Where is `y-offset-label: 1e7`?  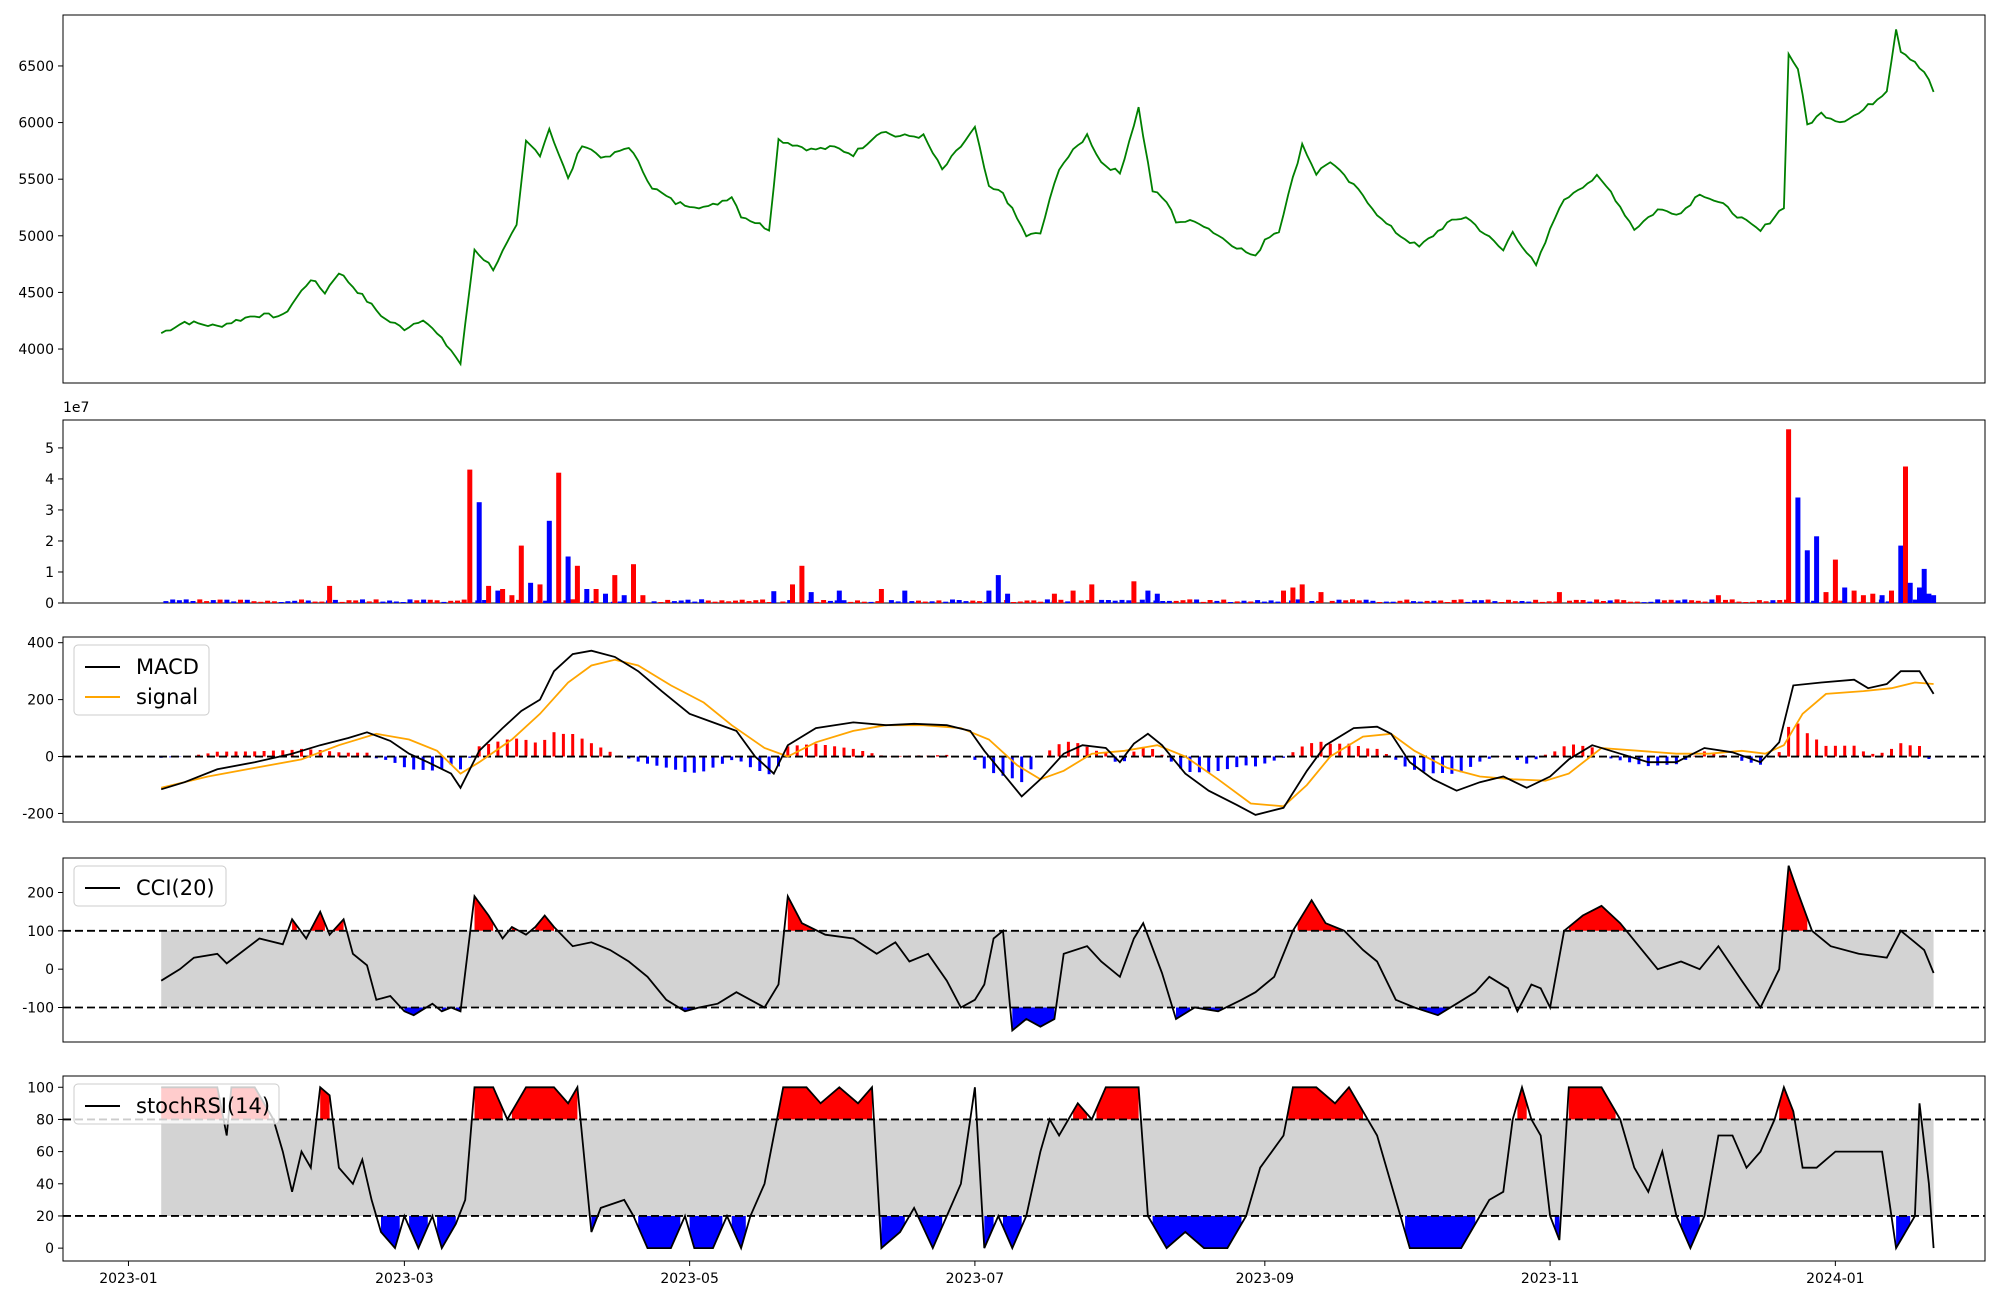 y-offset-label: 1e7 is located at coordinates (76, 408).